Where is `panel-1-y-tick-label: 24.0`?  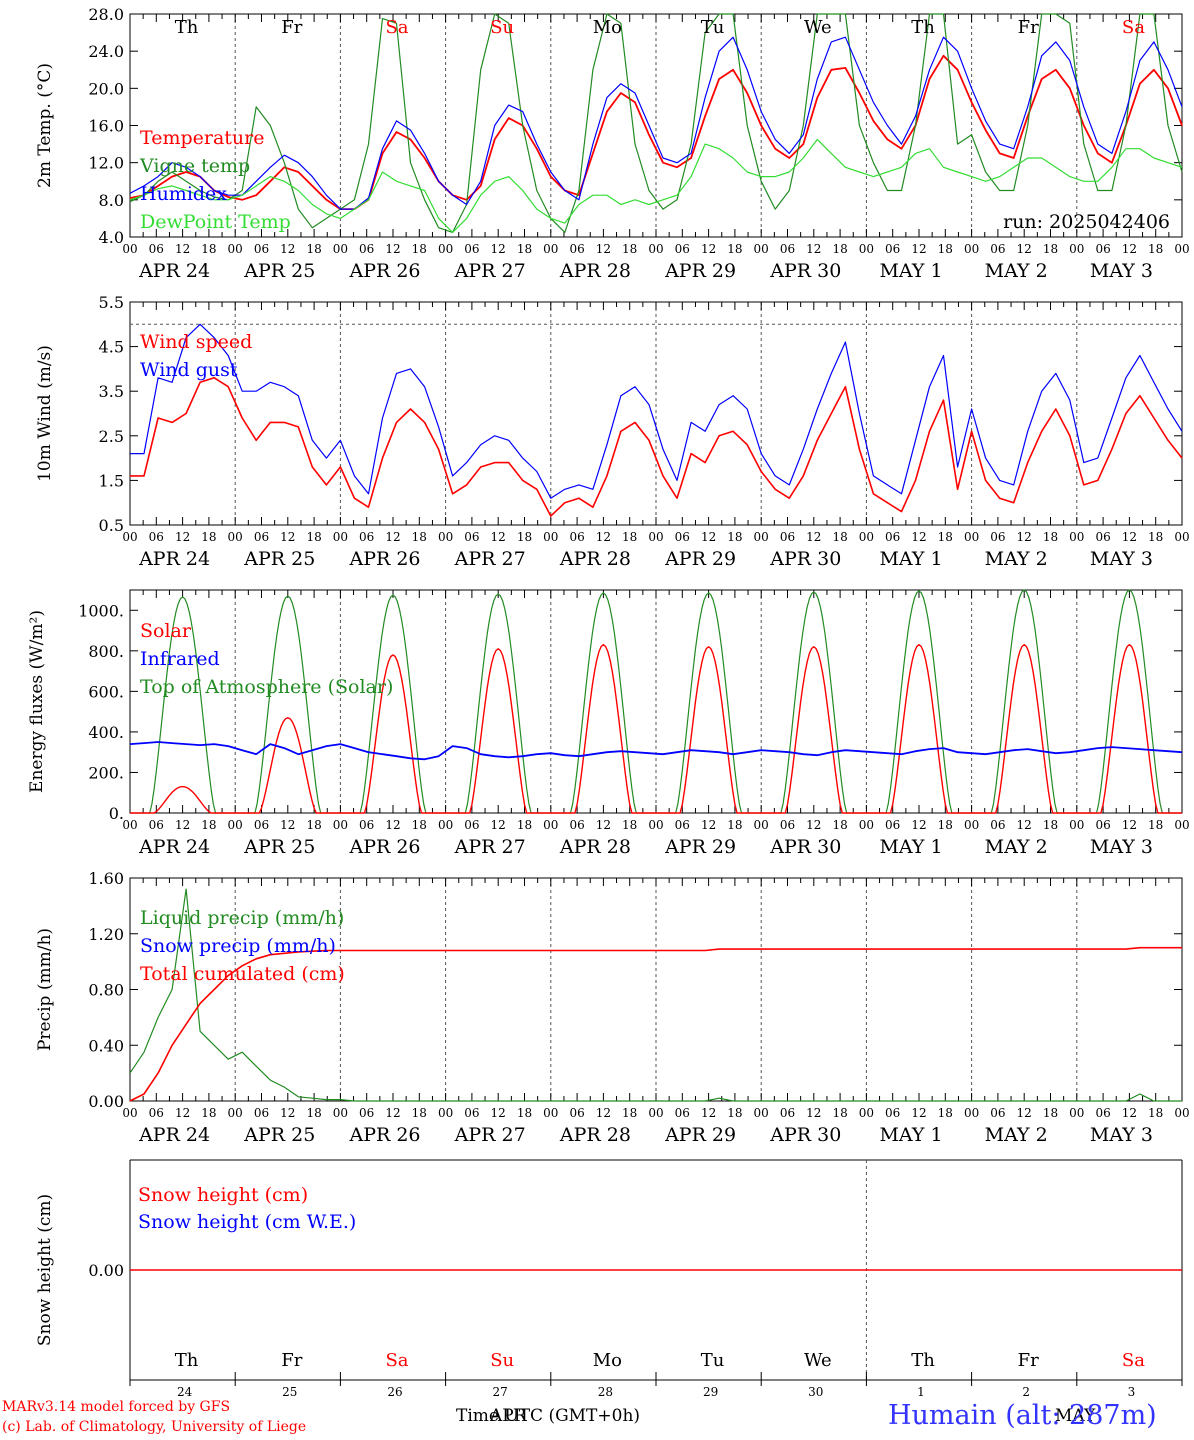 panel-1-y-tick-label: 24.0 is located at coordinates (106, 51).